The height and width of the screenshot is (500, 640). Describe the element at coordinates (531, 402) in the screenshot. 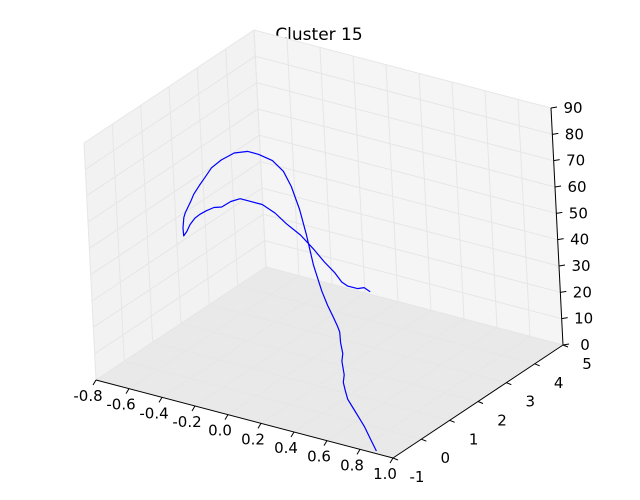

I see `y-tick-label: 3` at that location.